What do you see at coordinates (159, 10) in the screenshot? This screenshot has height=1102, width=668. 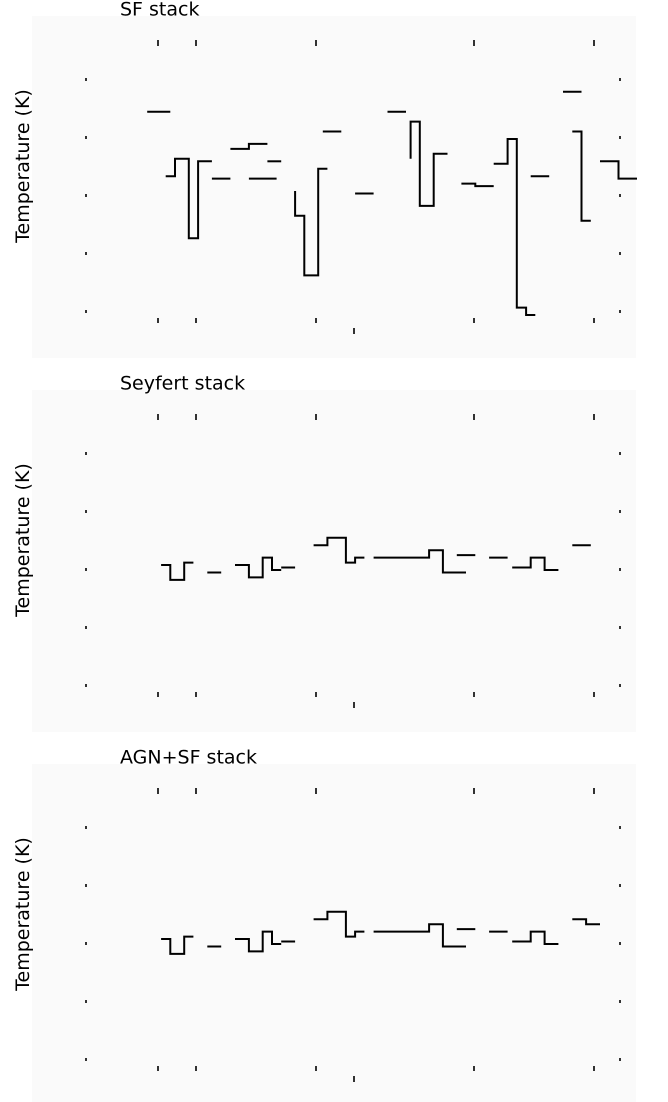 I see `chart-title: SF stack` at bounding box center [159, 10].